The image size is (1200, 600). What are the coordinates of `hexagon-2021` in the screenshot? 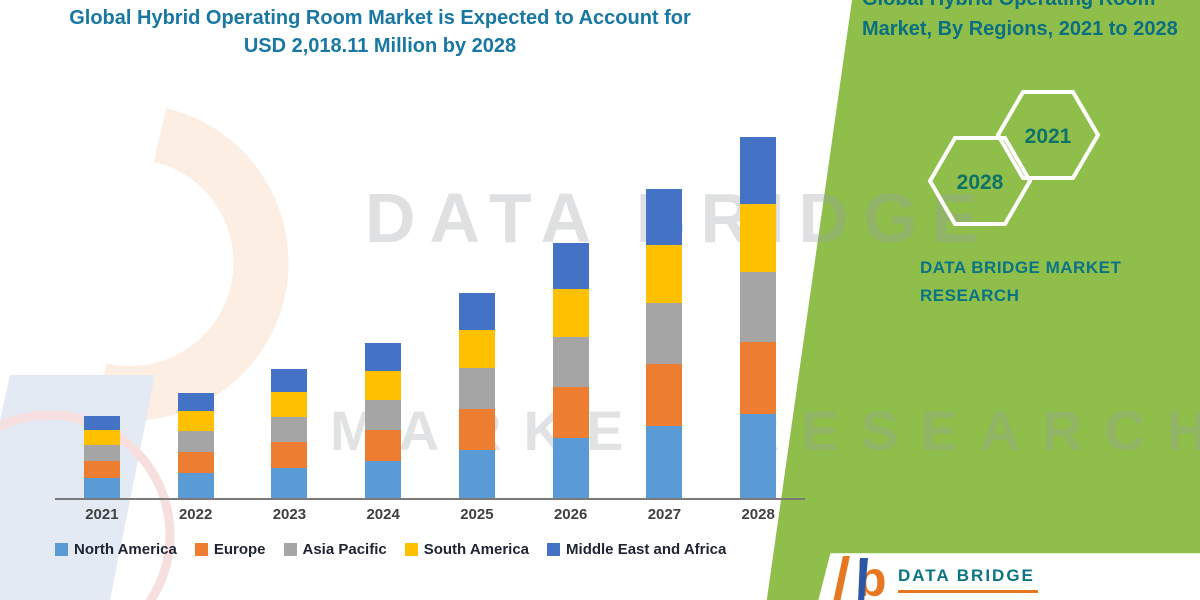 It's located at (1048, 135).